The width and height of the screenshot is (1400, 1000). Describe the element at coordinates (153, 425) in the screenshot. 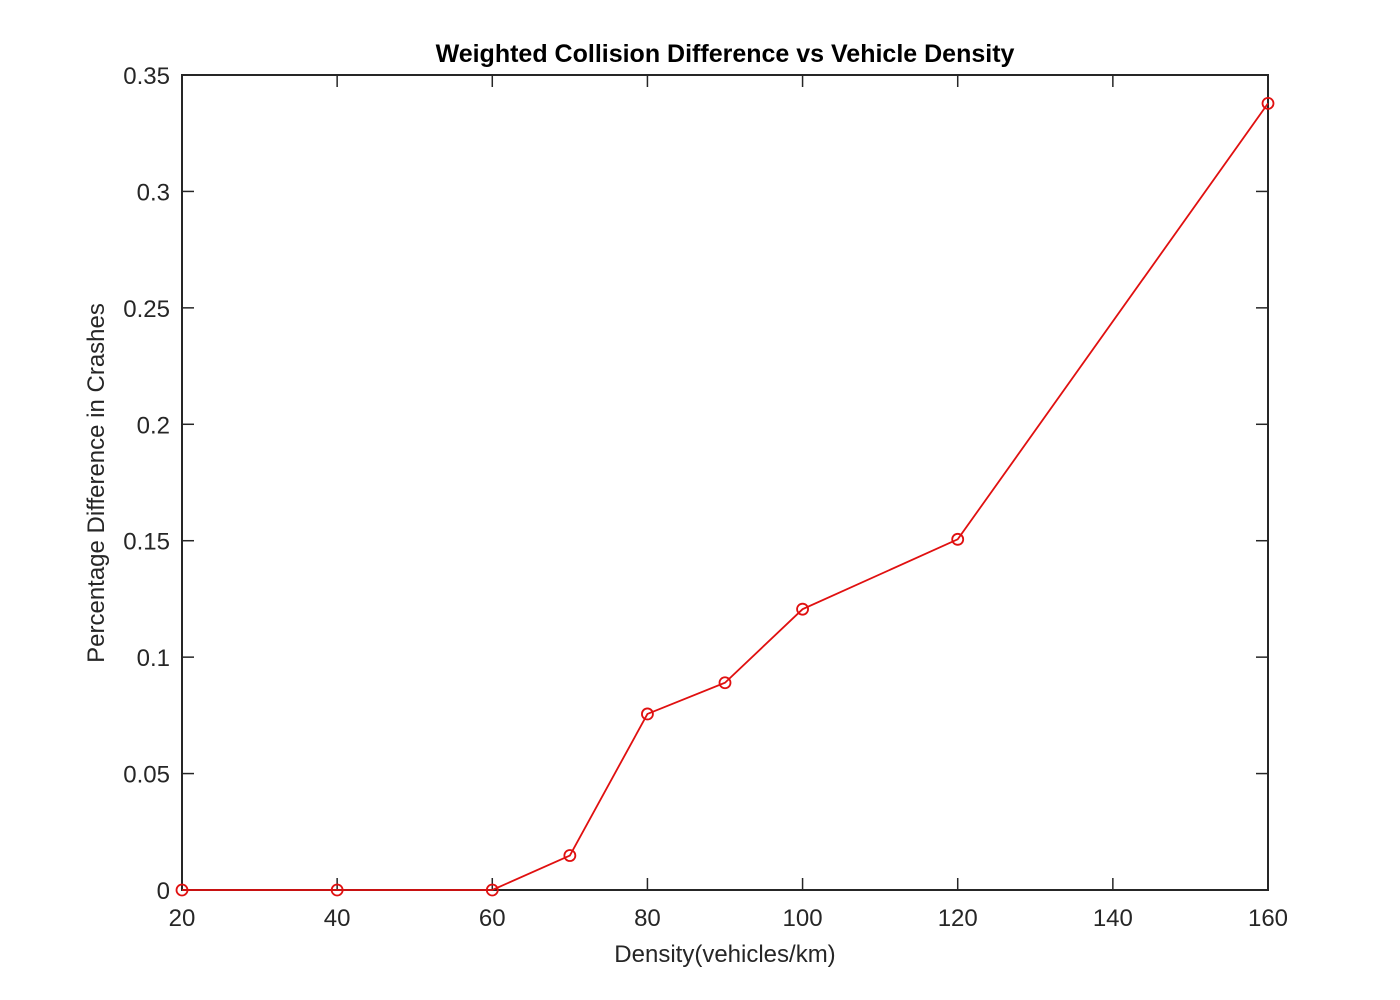

I see `y-tick-label: 0.2` at that location.